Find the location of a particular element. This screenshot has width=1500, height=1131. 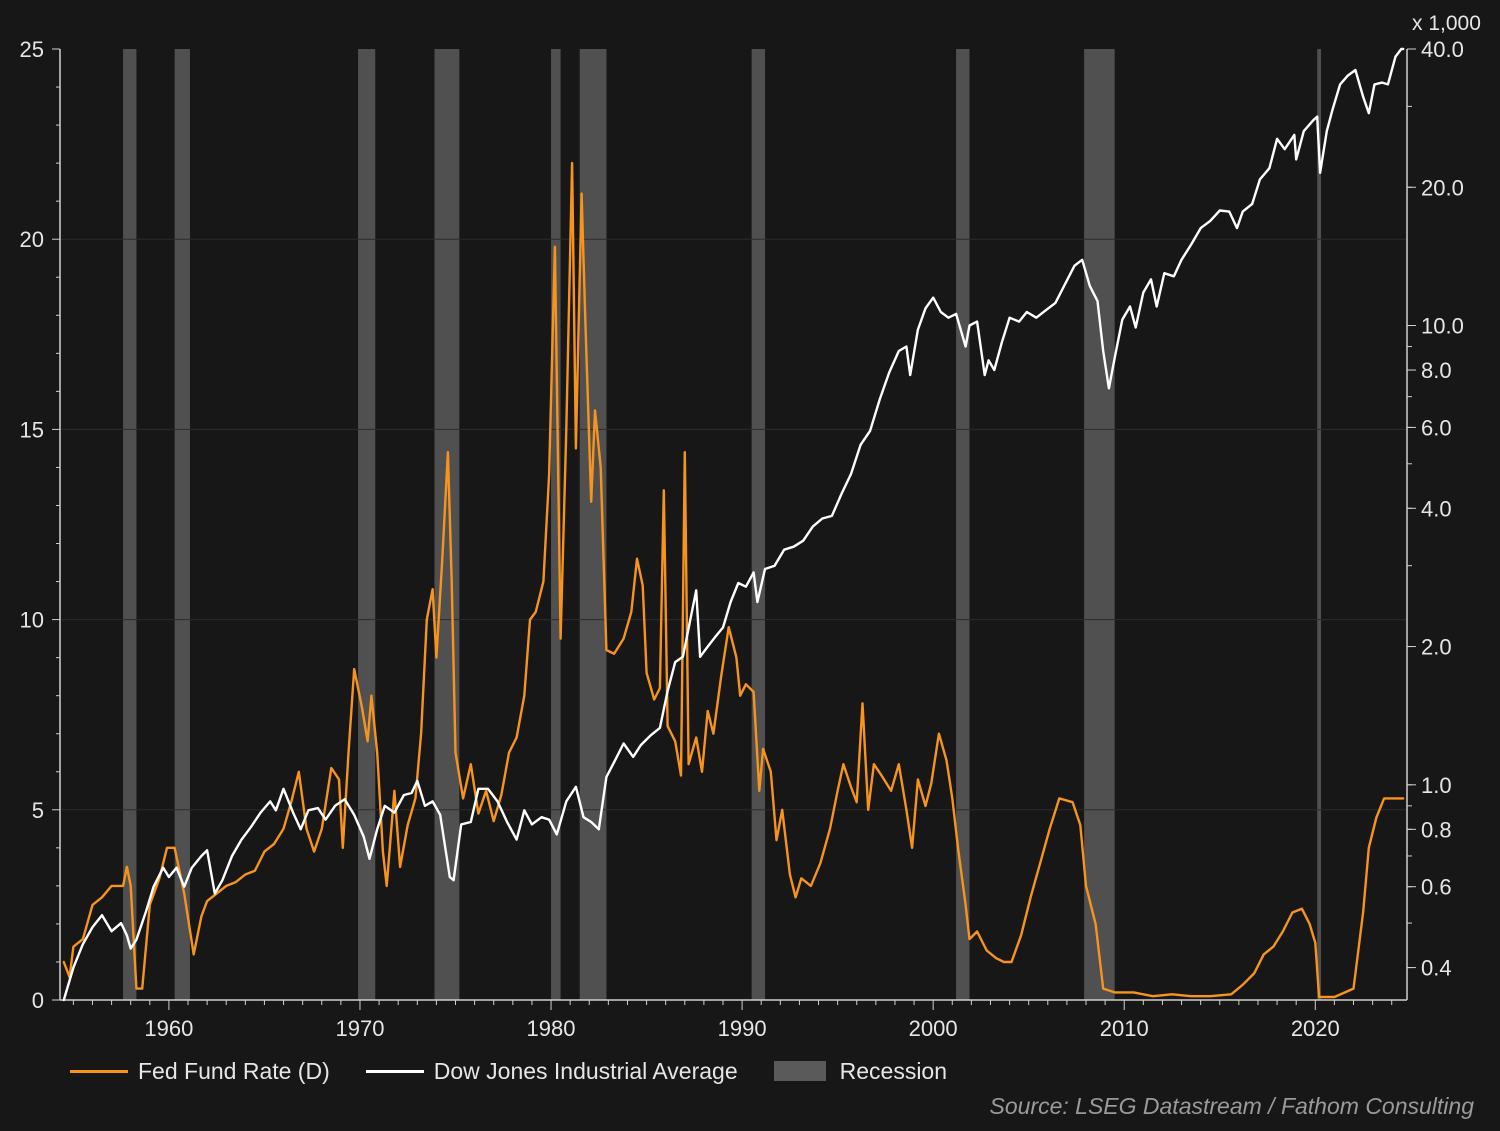

right-tick-label-2.0: 2.0 is located at coordinates (1436, 647).